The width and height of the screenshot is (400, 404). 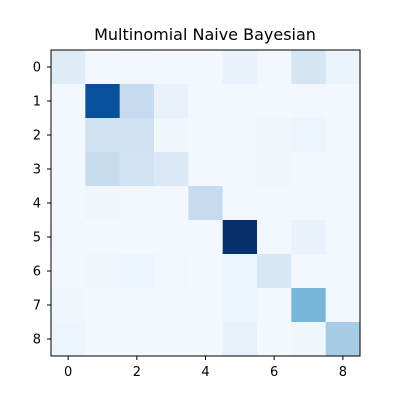 I want to click on heatmap-cell-r6-c6, so click(x=274, y=271).